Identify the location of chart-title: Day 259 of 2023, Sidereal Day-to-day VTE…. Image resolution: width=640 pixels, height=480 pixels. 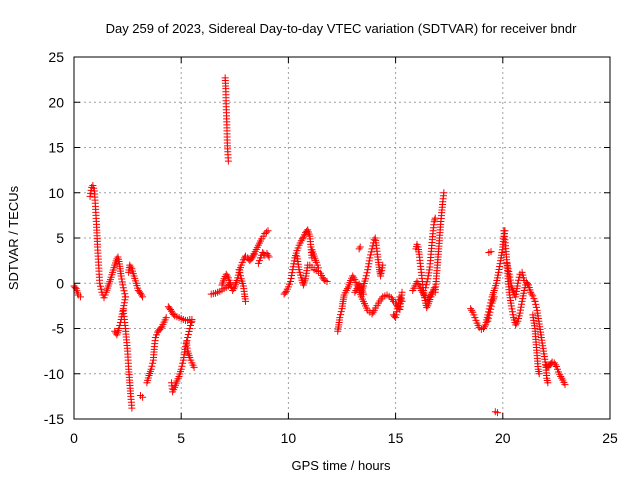
(342, 28).